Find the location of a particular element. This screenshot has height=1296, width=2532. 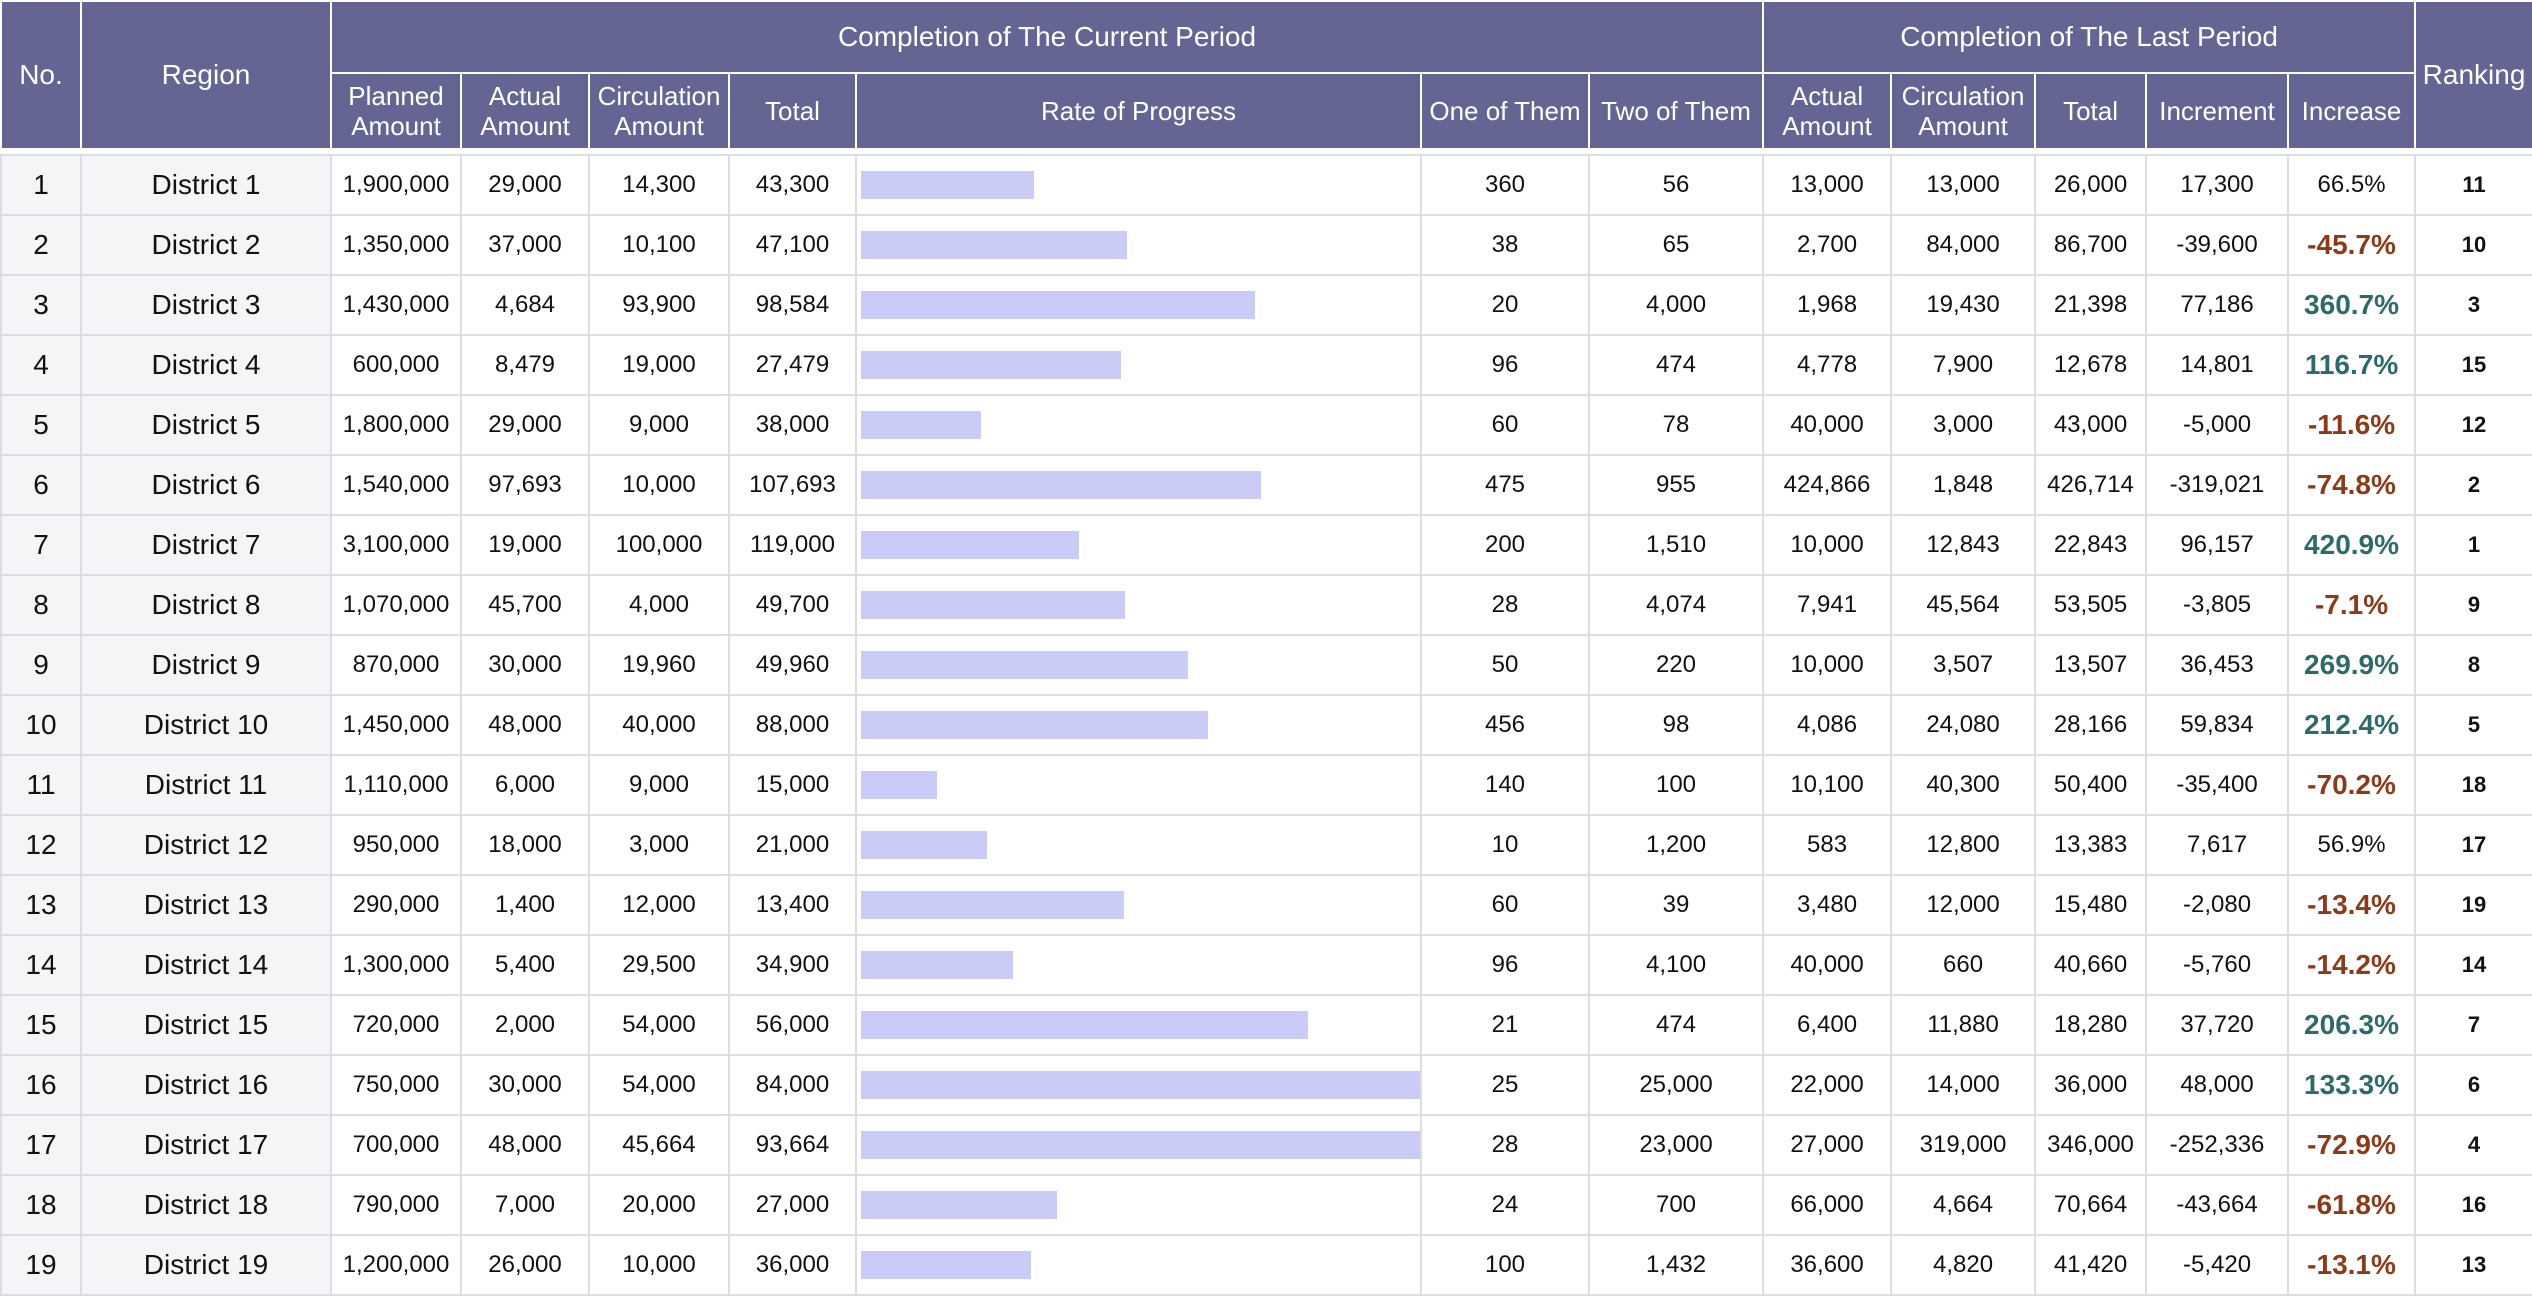

cell-one-of-them: 21 is located at coordinates (1505, 1025).